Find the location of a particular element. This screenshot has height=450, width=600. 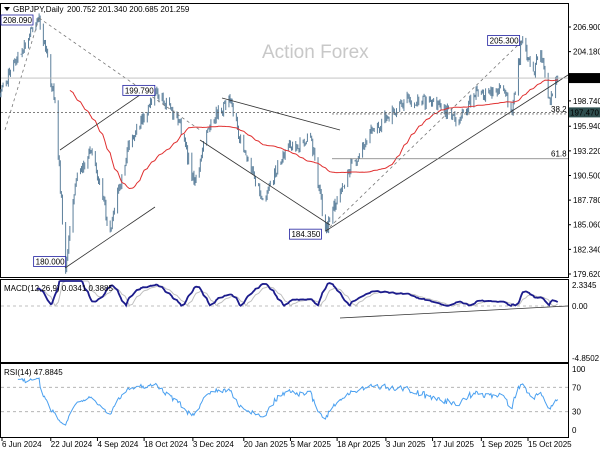

price-tick-label: 190.500 is located at coordinates (586, 175).